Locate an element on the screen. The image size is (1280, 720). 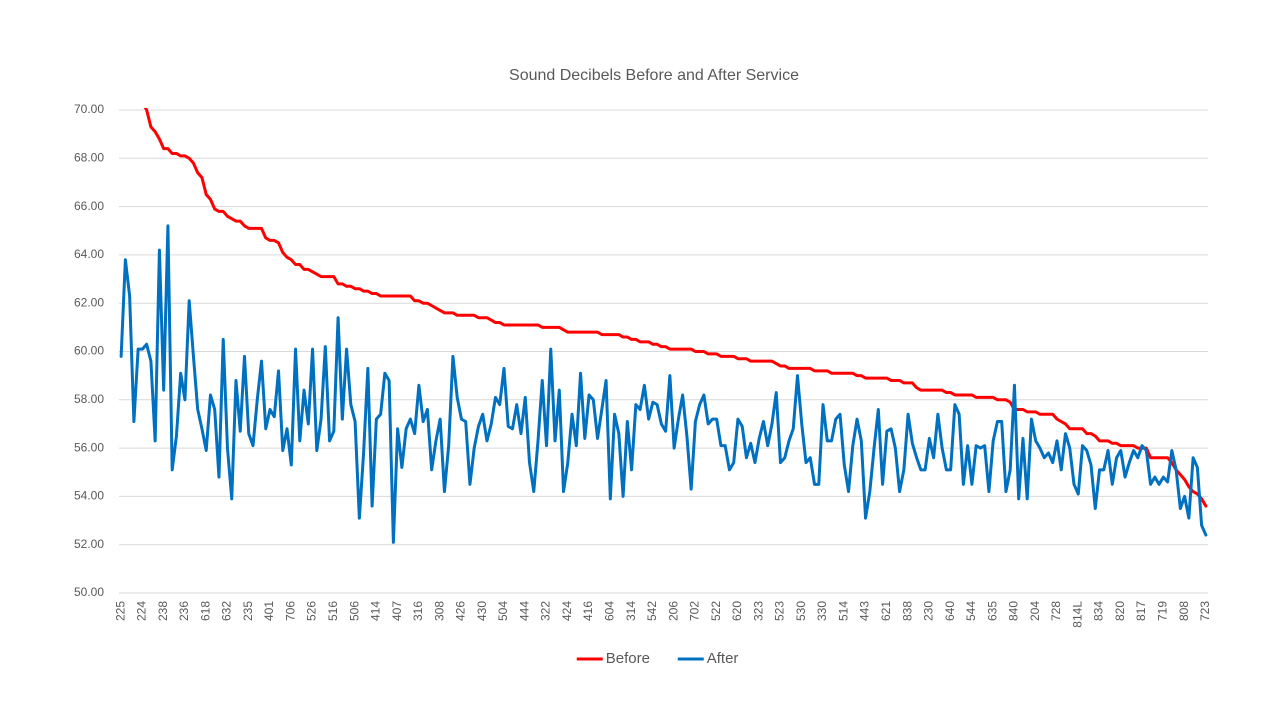
x-tick-label: 723 is located at coordinates (1205, 611).